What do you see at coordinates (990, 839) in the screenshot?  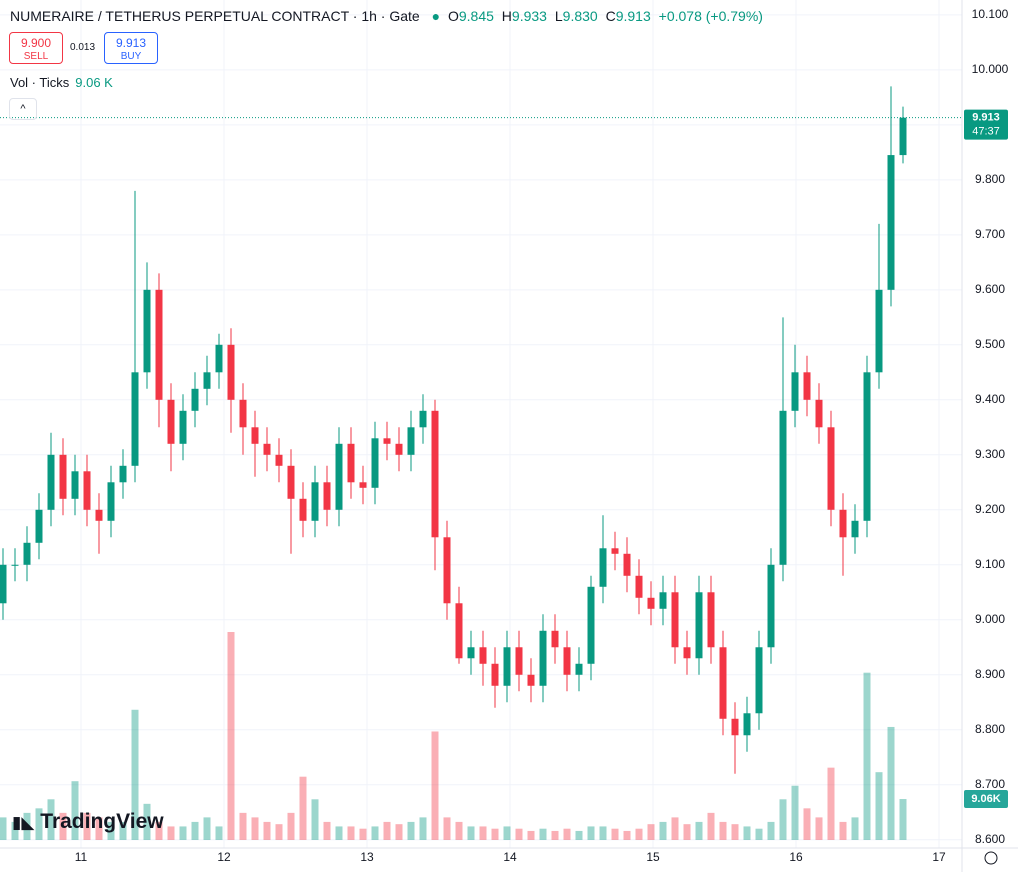 I see `y-tick-label: 8.600` at bounding box center [990, 839].